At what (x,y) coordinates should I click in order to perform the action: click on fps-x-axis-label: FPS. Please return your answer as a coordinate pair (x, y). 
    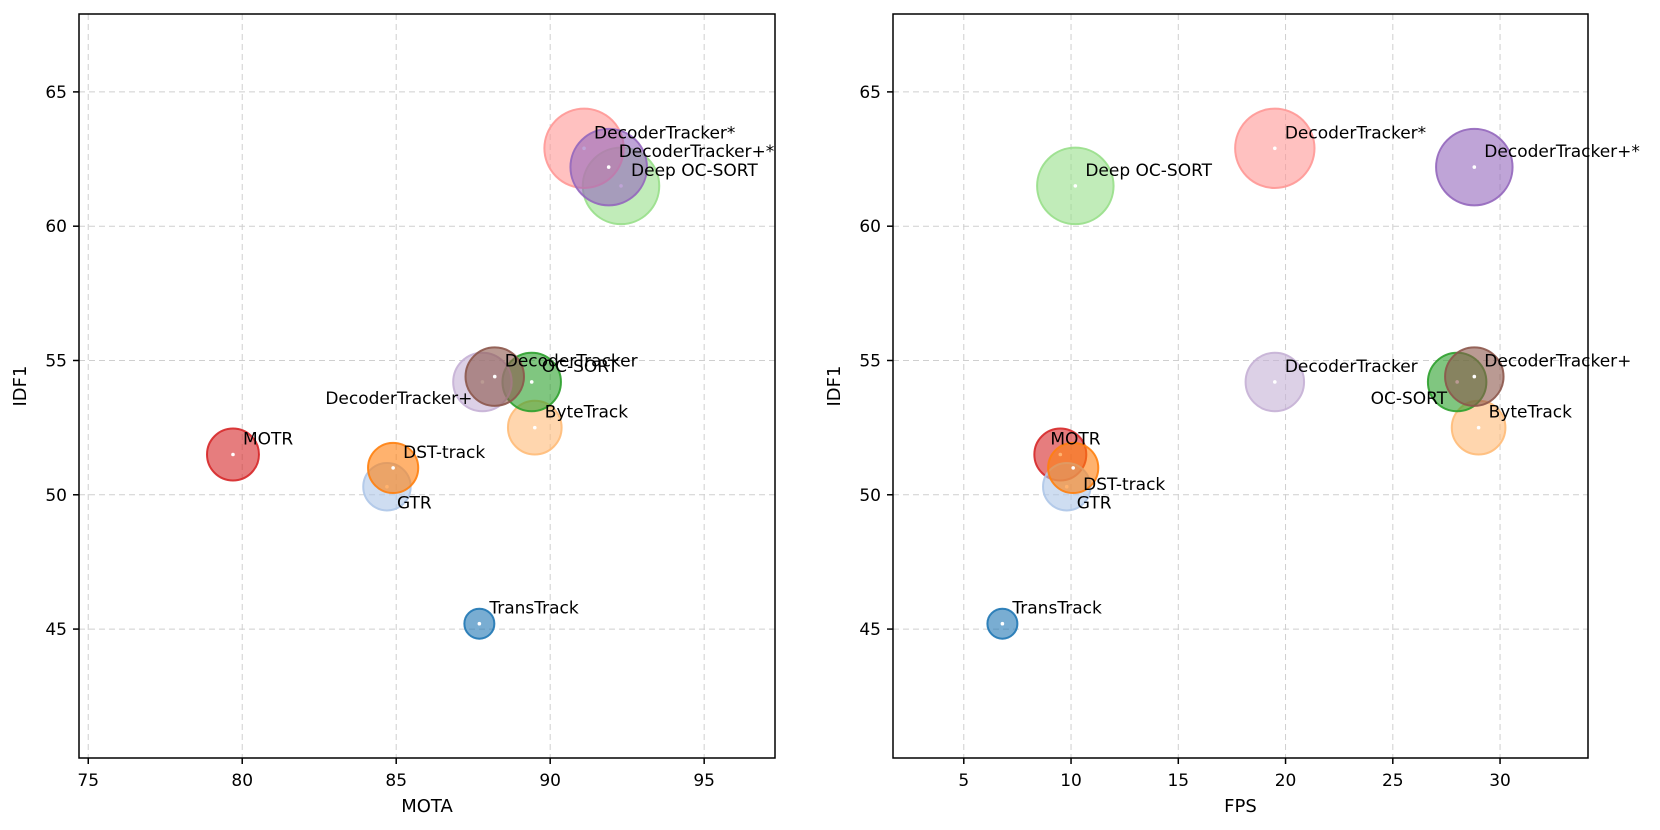
    Looking at the image, I should click on (1240, 806).